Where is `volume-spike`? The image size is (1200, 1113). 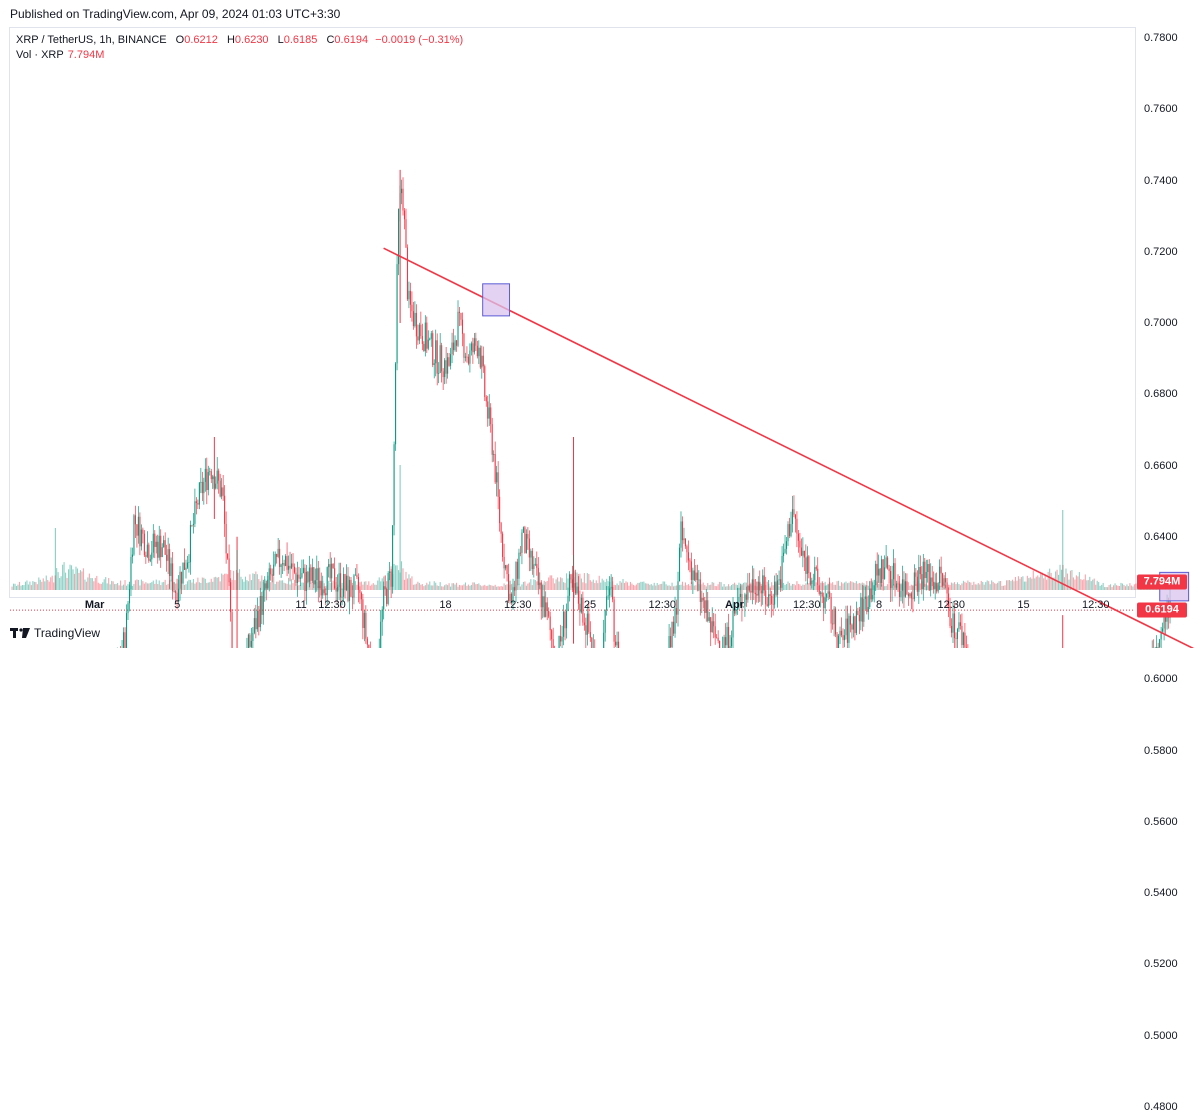 volume-spike is located at coordinates (55, 559).